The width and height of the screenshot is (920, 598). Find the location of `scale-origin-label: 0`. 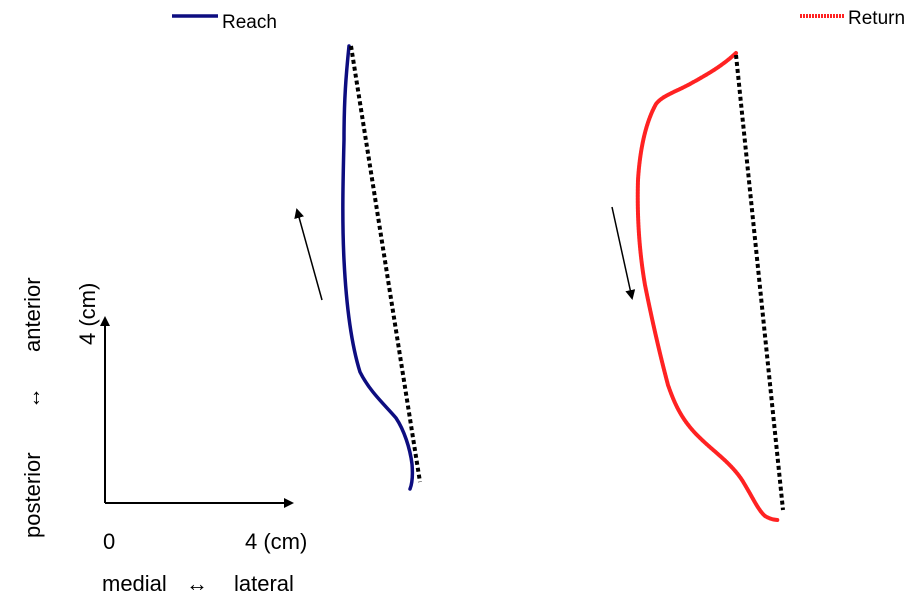

scale-origin-label: 0 is located at coordinates (109, 541).